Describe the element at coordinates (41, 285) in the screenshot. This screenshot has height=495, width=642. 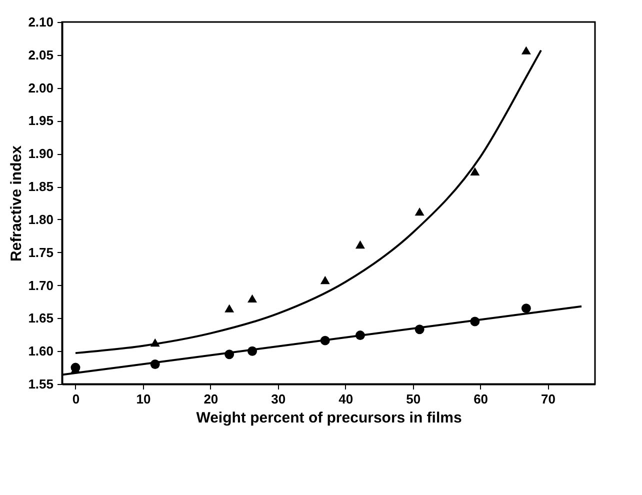
I see `y-tick-label: 1.70` at that location.